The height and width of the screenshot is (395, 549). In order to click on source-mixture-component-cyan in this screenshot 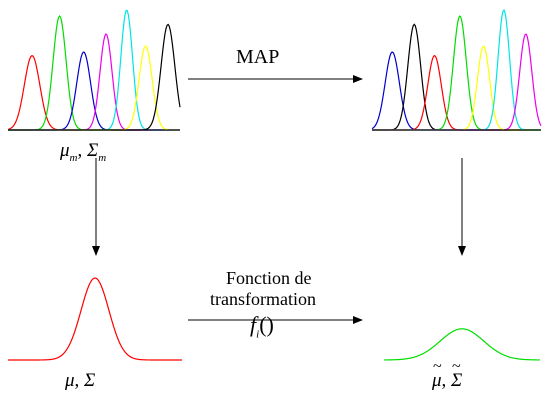, I will do `click(94, 70)`.